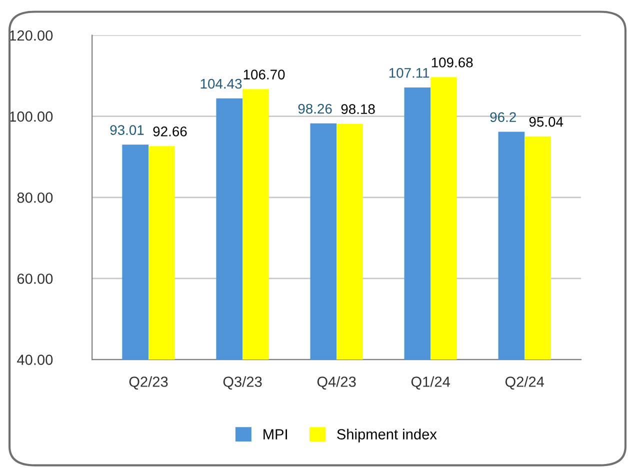 Image resolution: width=635 pixels, height=470 pixels. Describe the element at coordinates (242, 383) in the screenshot. I see `x-tick-label: Q3/23` at that location.